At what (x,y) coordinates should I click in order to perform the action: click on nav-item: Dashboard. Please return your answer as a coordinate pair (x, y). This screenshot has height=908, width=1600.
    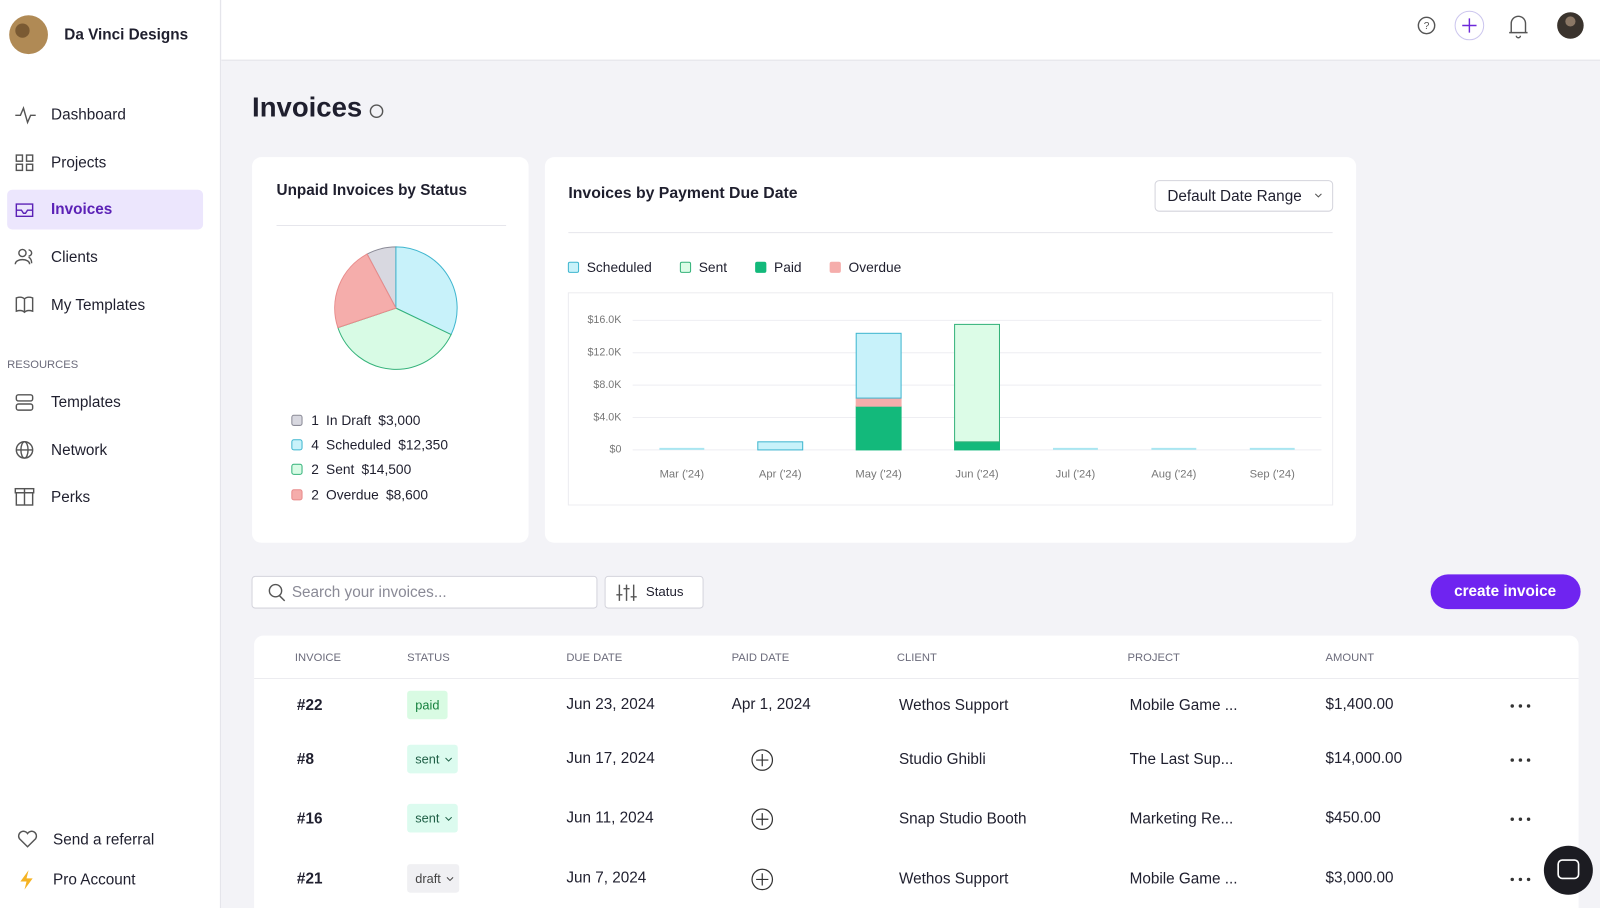
    Looking at the image, I should click on (88, 114).